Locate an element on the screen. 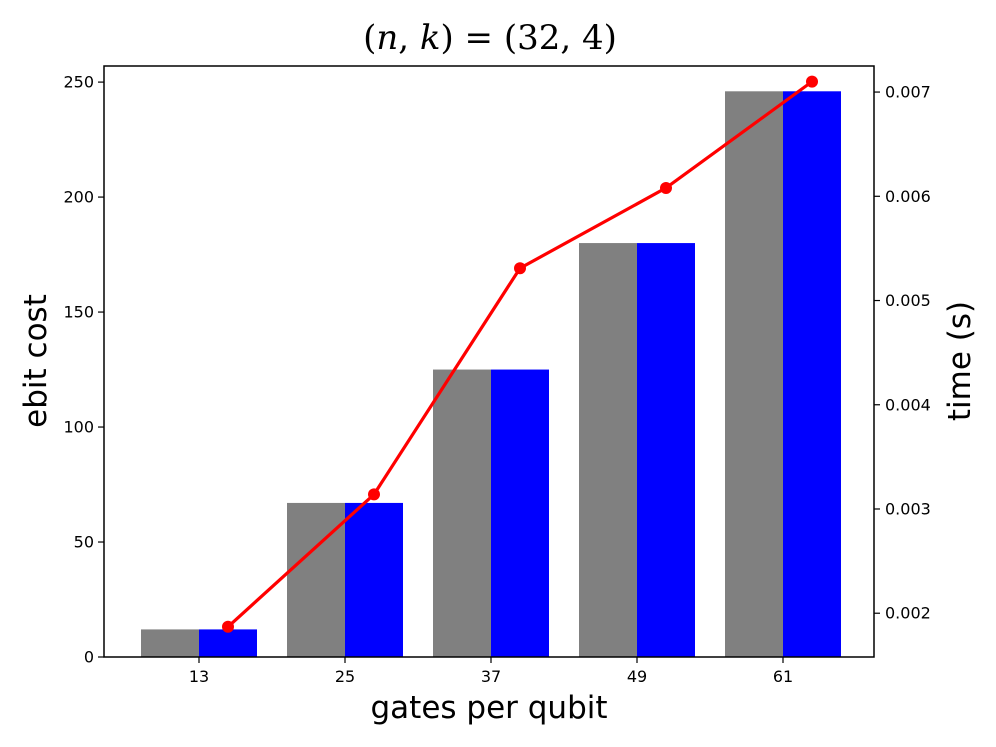 Image resolution: width=996 pixels, height=747 pixels. title-k: k is located at coordinates (430, 38).